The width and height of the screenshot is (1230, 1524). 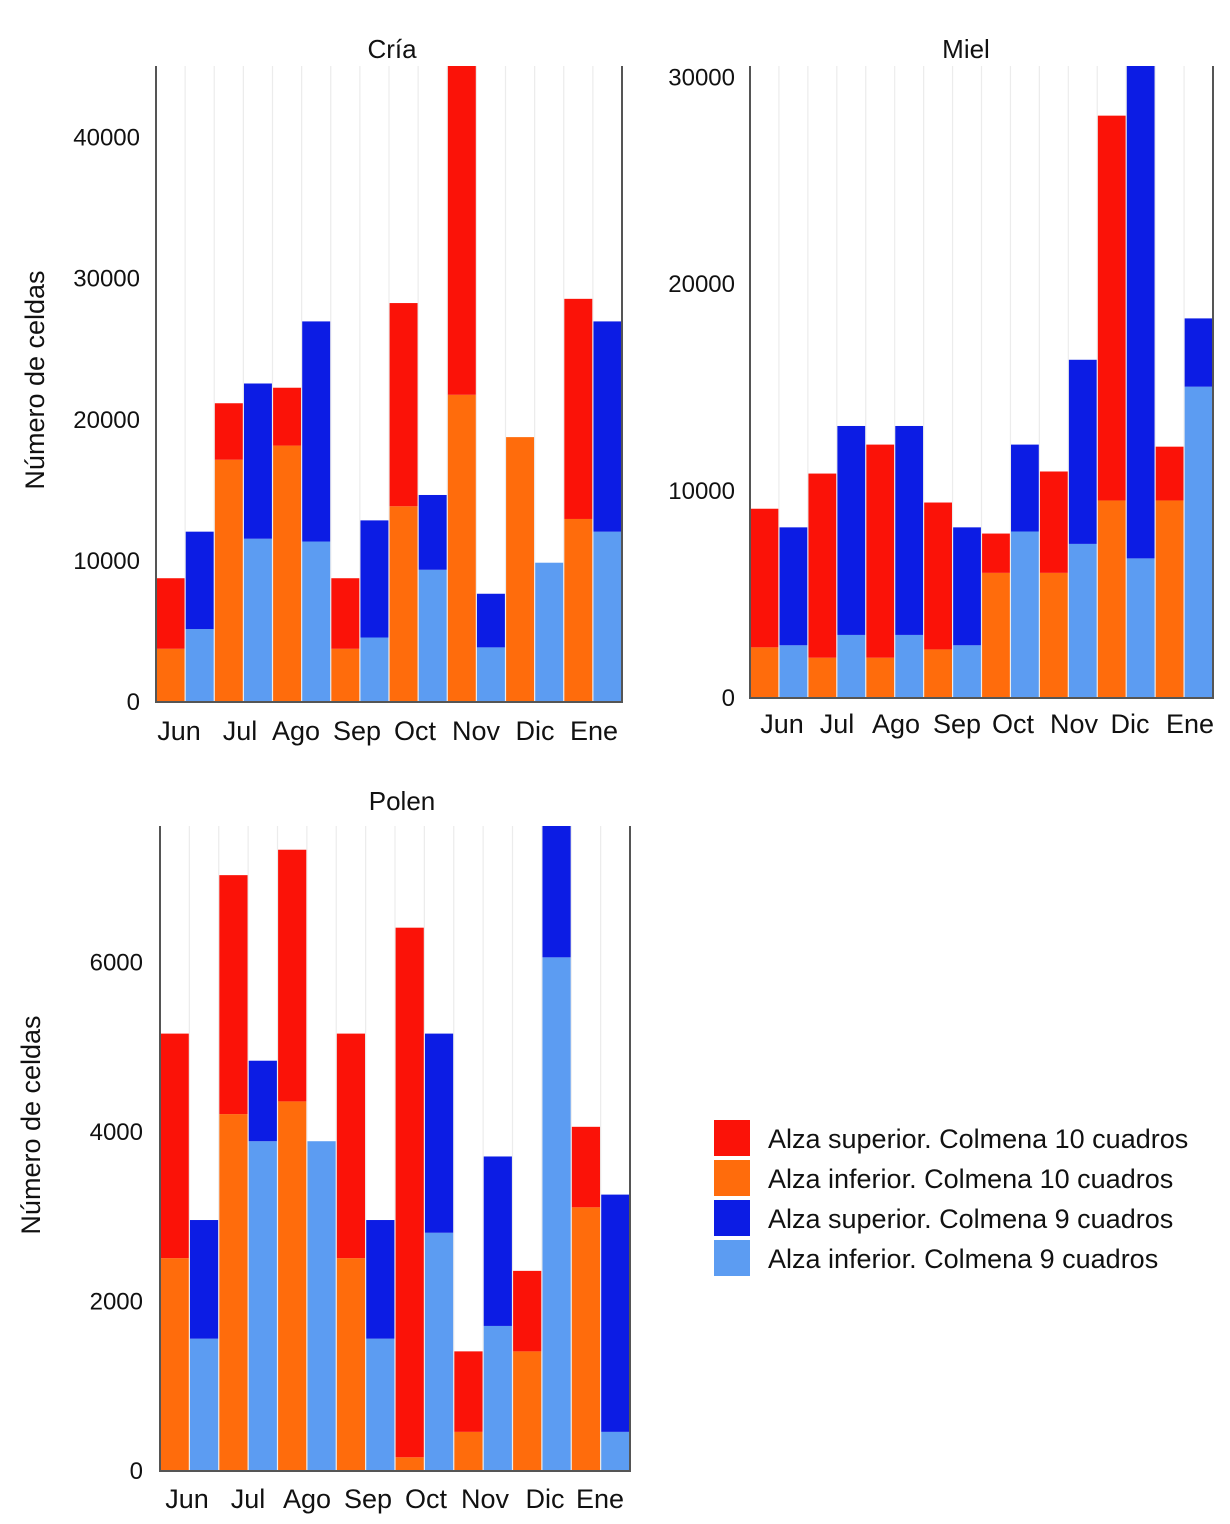 What do you see at coordinates (116, 963) in the screenshot?
I see `y-tick-label: 6000` at bounding box center [116, 963].